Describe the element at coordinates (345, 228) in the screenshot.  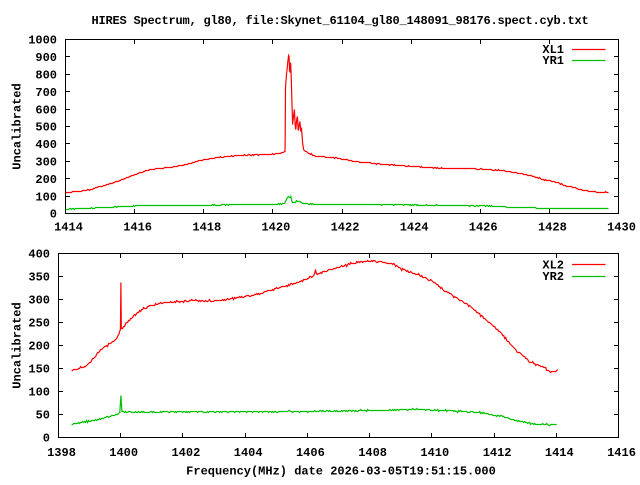
I see `svg-text: 1422` at that location.